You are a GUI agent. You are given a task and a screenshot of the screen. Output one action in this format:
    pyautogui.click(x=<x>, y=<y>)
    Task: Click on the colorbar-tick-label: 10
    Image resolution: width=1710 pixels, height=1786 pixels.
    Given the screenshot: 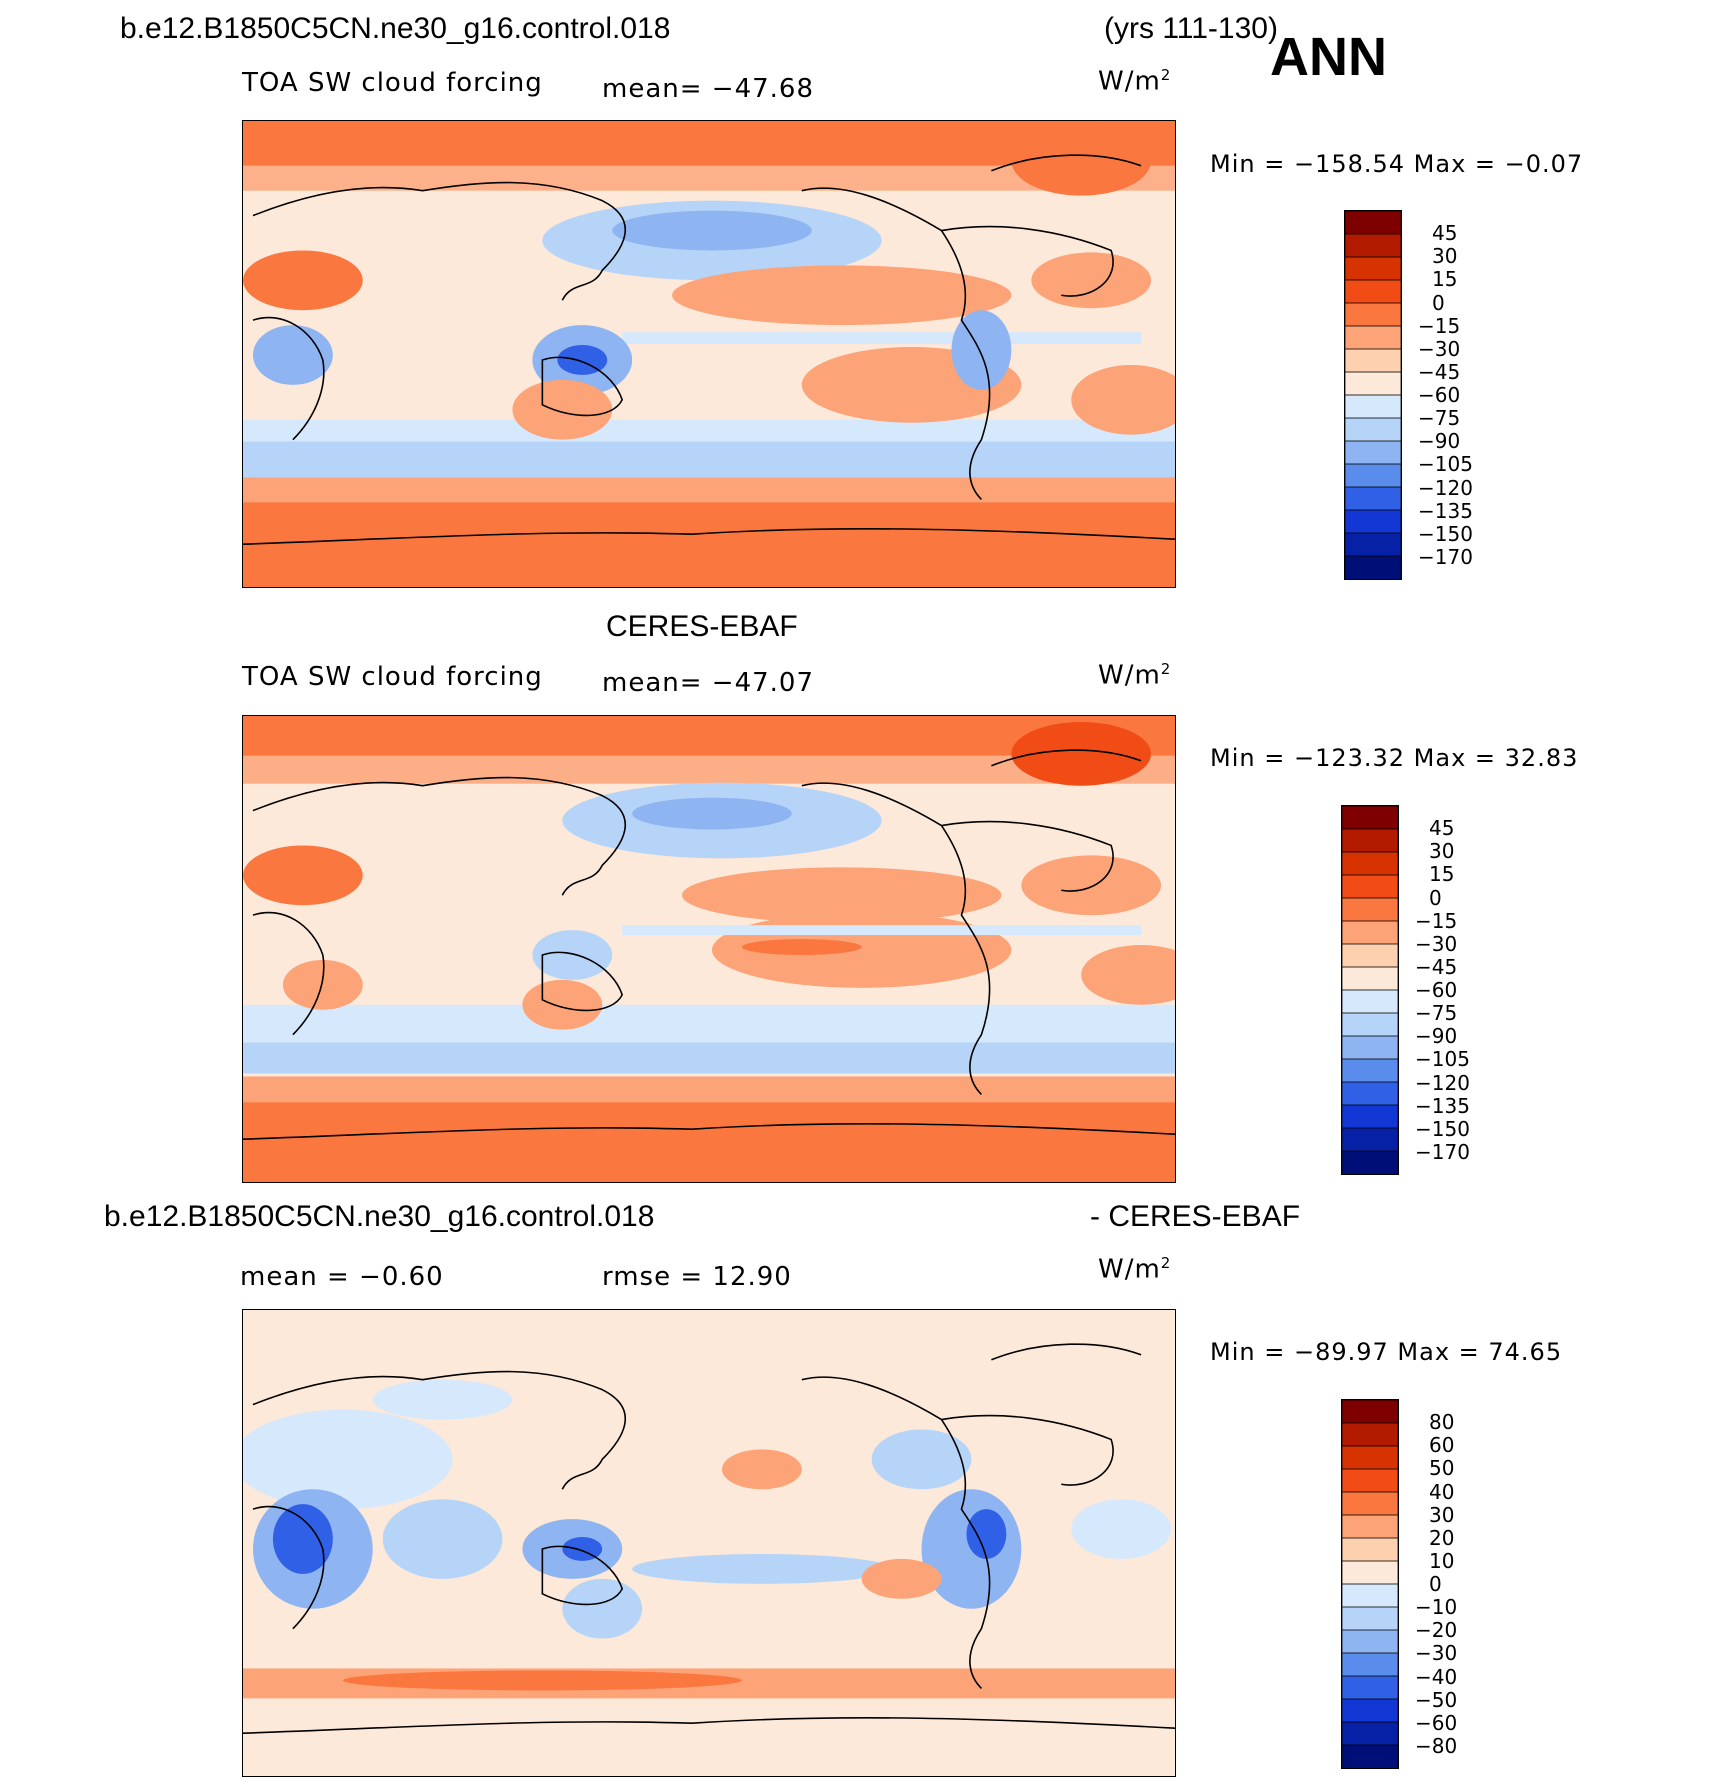 What is the action you would take?
    pyautogui.click(x=1442, y=1560)
    